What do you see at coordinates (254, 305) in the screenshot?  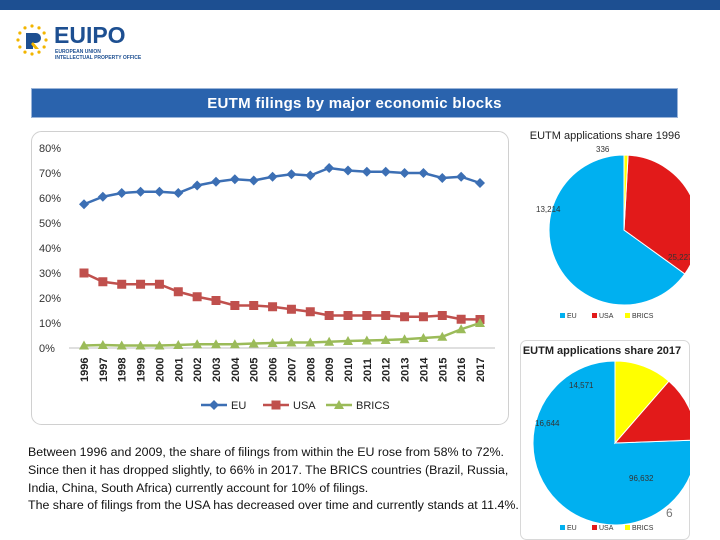 I see `point-usa-2005` at bounding box center [254, 305].